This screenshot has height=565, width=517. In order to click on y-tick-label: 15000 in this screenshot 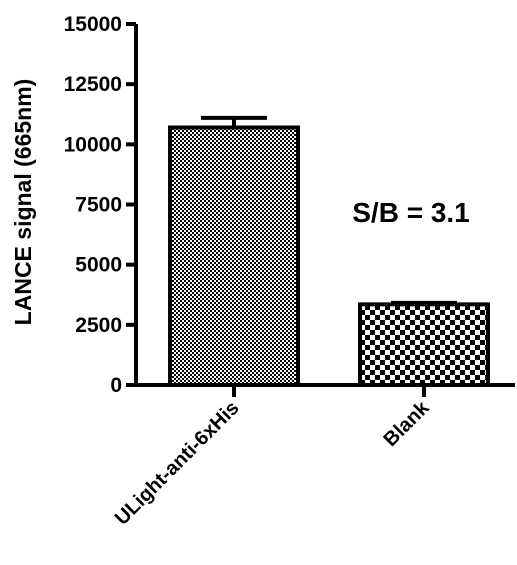, I will do `click(93, 24)`.